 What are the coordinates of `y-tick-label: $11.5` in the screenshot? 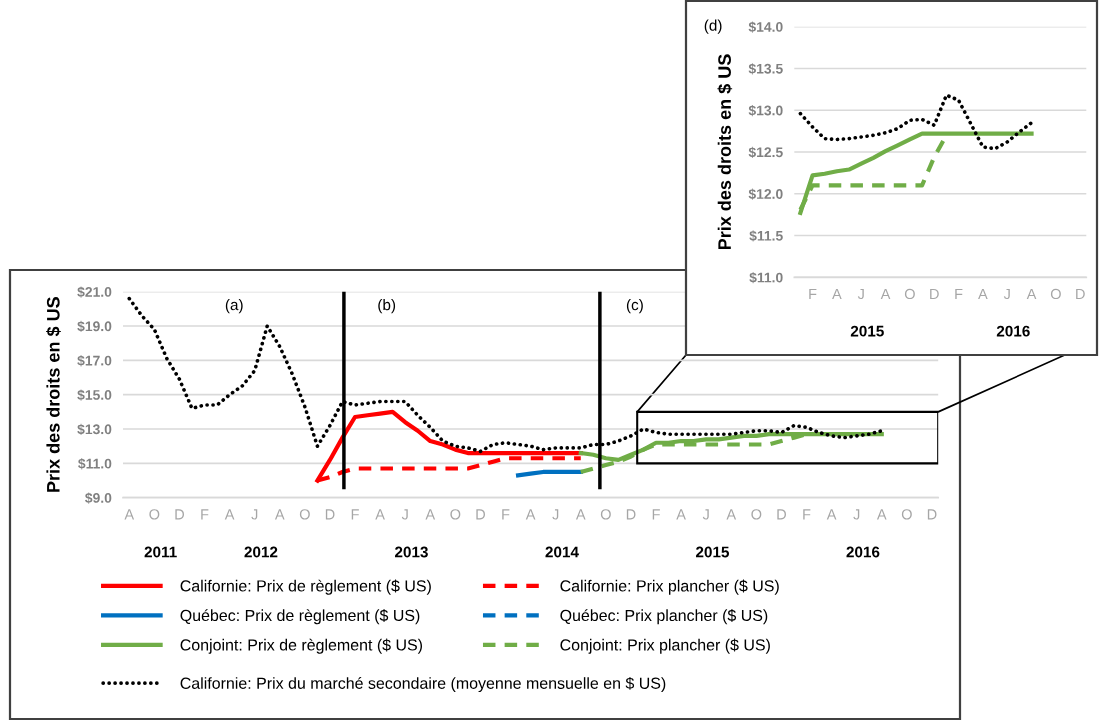 It's located at (766, 236).